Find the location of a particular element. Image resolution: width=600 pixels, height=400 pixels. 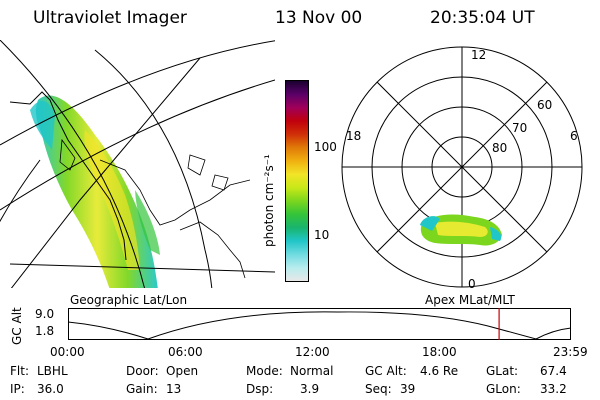

coastline is located at coordinates (68, 176).